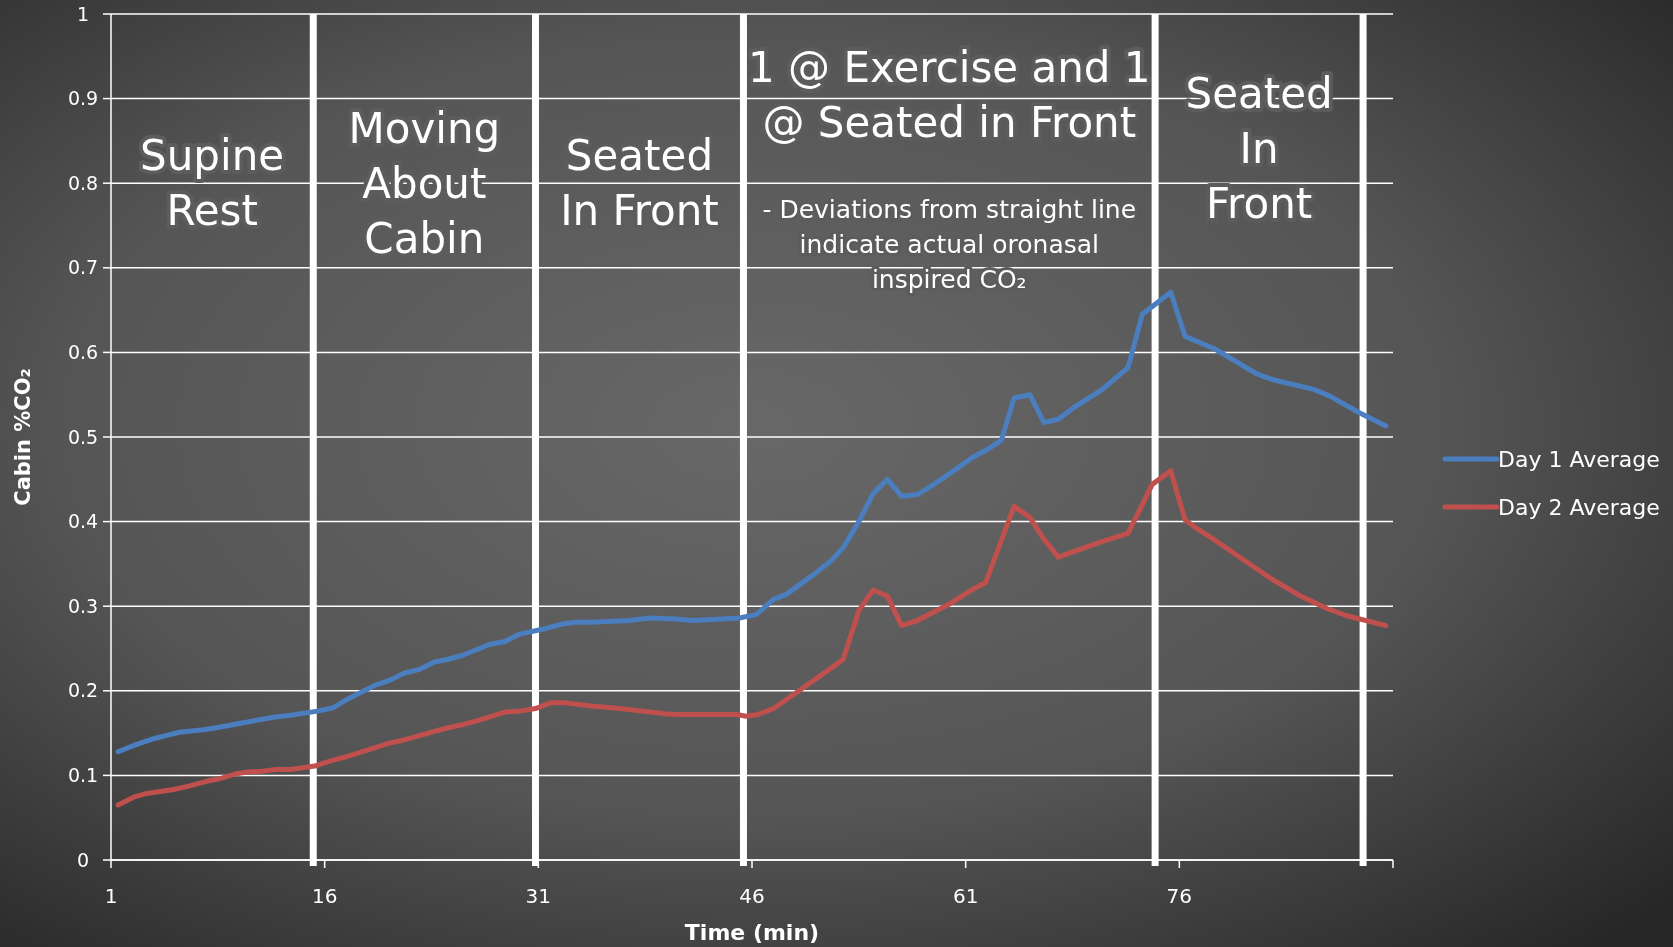 The width and height of the screenshot is (1673, 947). What do you see at coordinates (965, 896) in the screenshot?
I see `x-tick-label: 61` at bounding box center [965, 896].